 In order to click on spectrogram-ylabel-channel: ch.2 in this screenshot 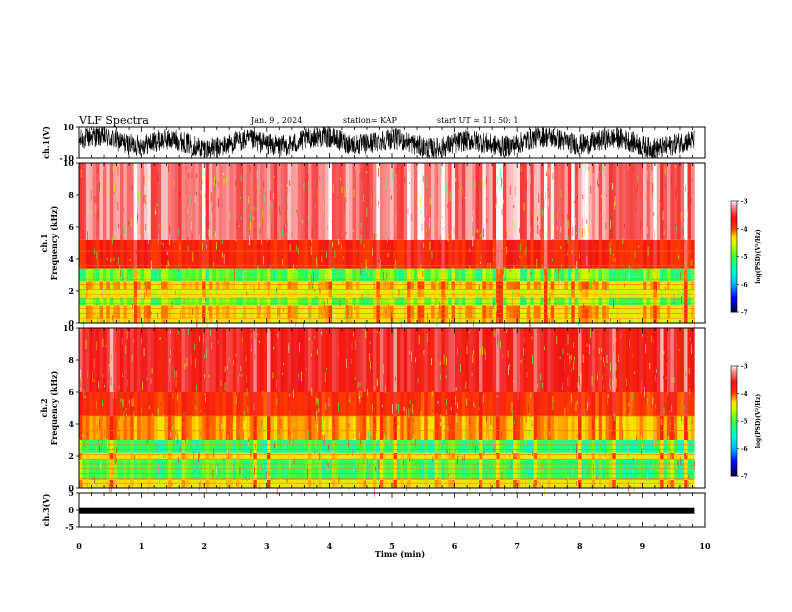, I will do `click(44, 407)`.